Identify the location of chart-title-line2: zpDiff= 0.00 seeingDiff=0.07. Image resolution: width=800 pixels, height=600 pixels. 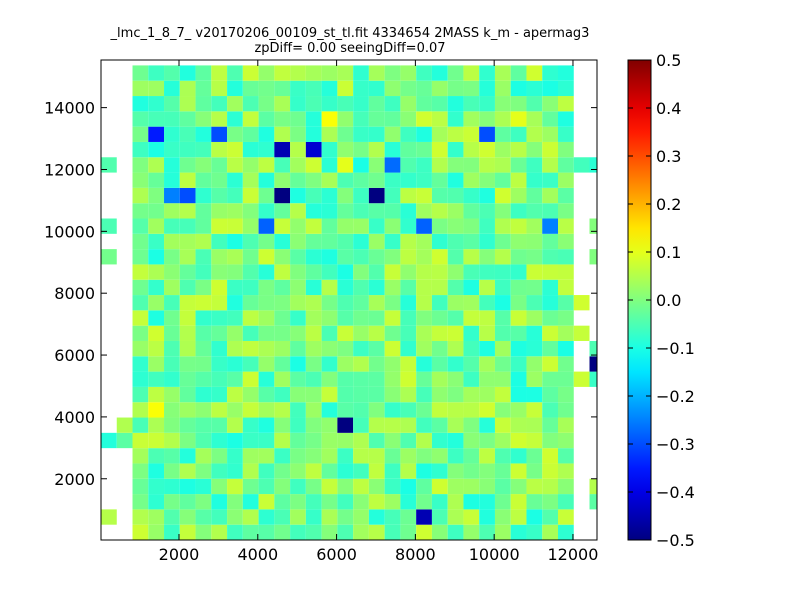
(349, 48).